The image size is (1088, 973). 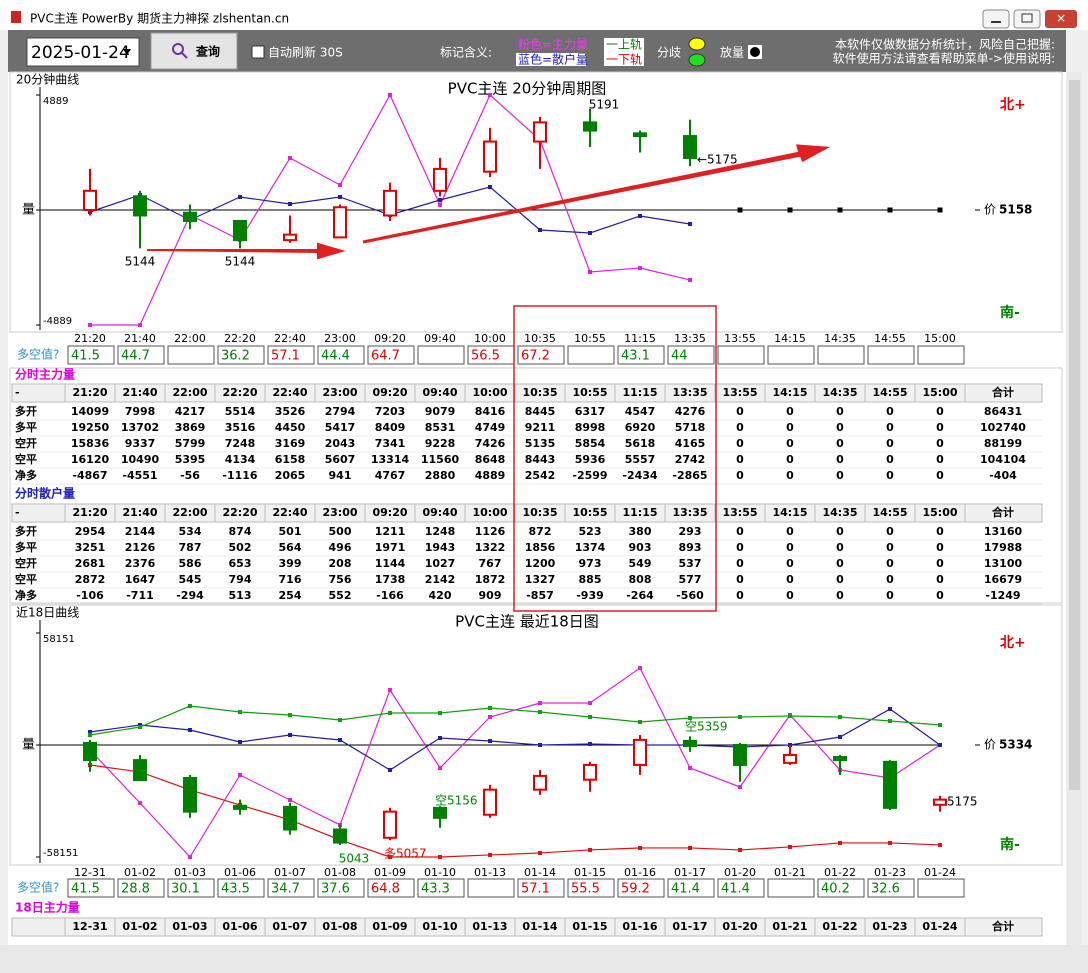 I want to click on scrollbar-thumb, so click(x=1074, y=435).